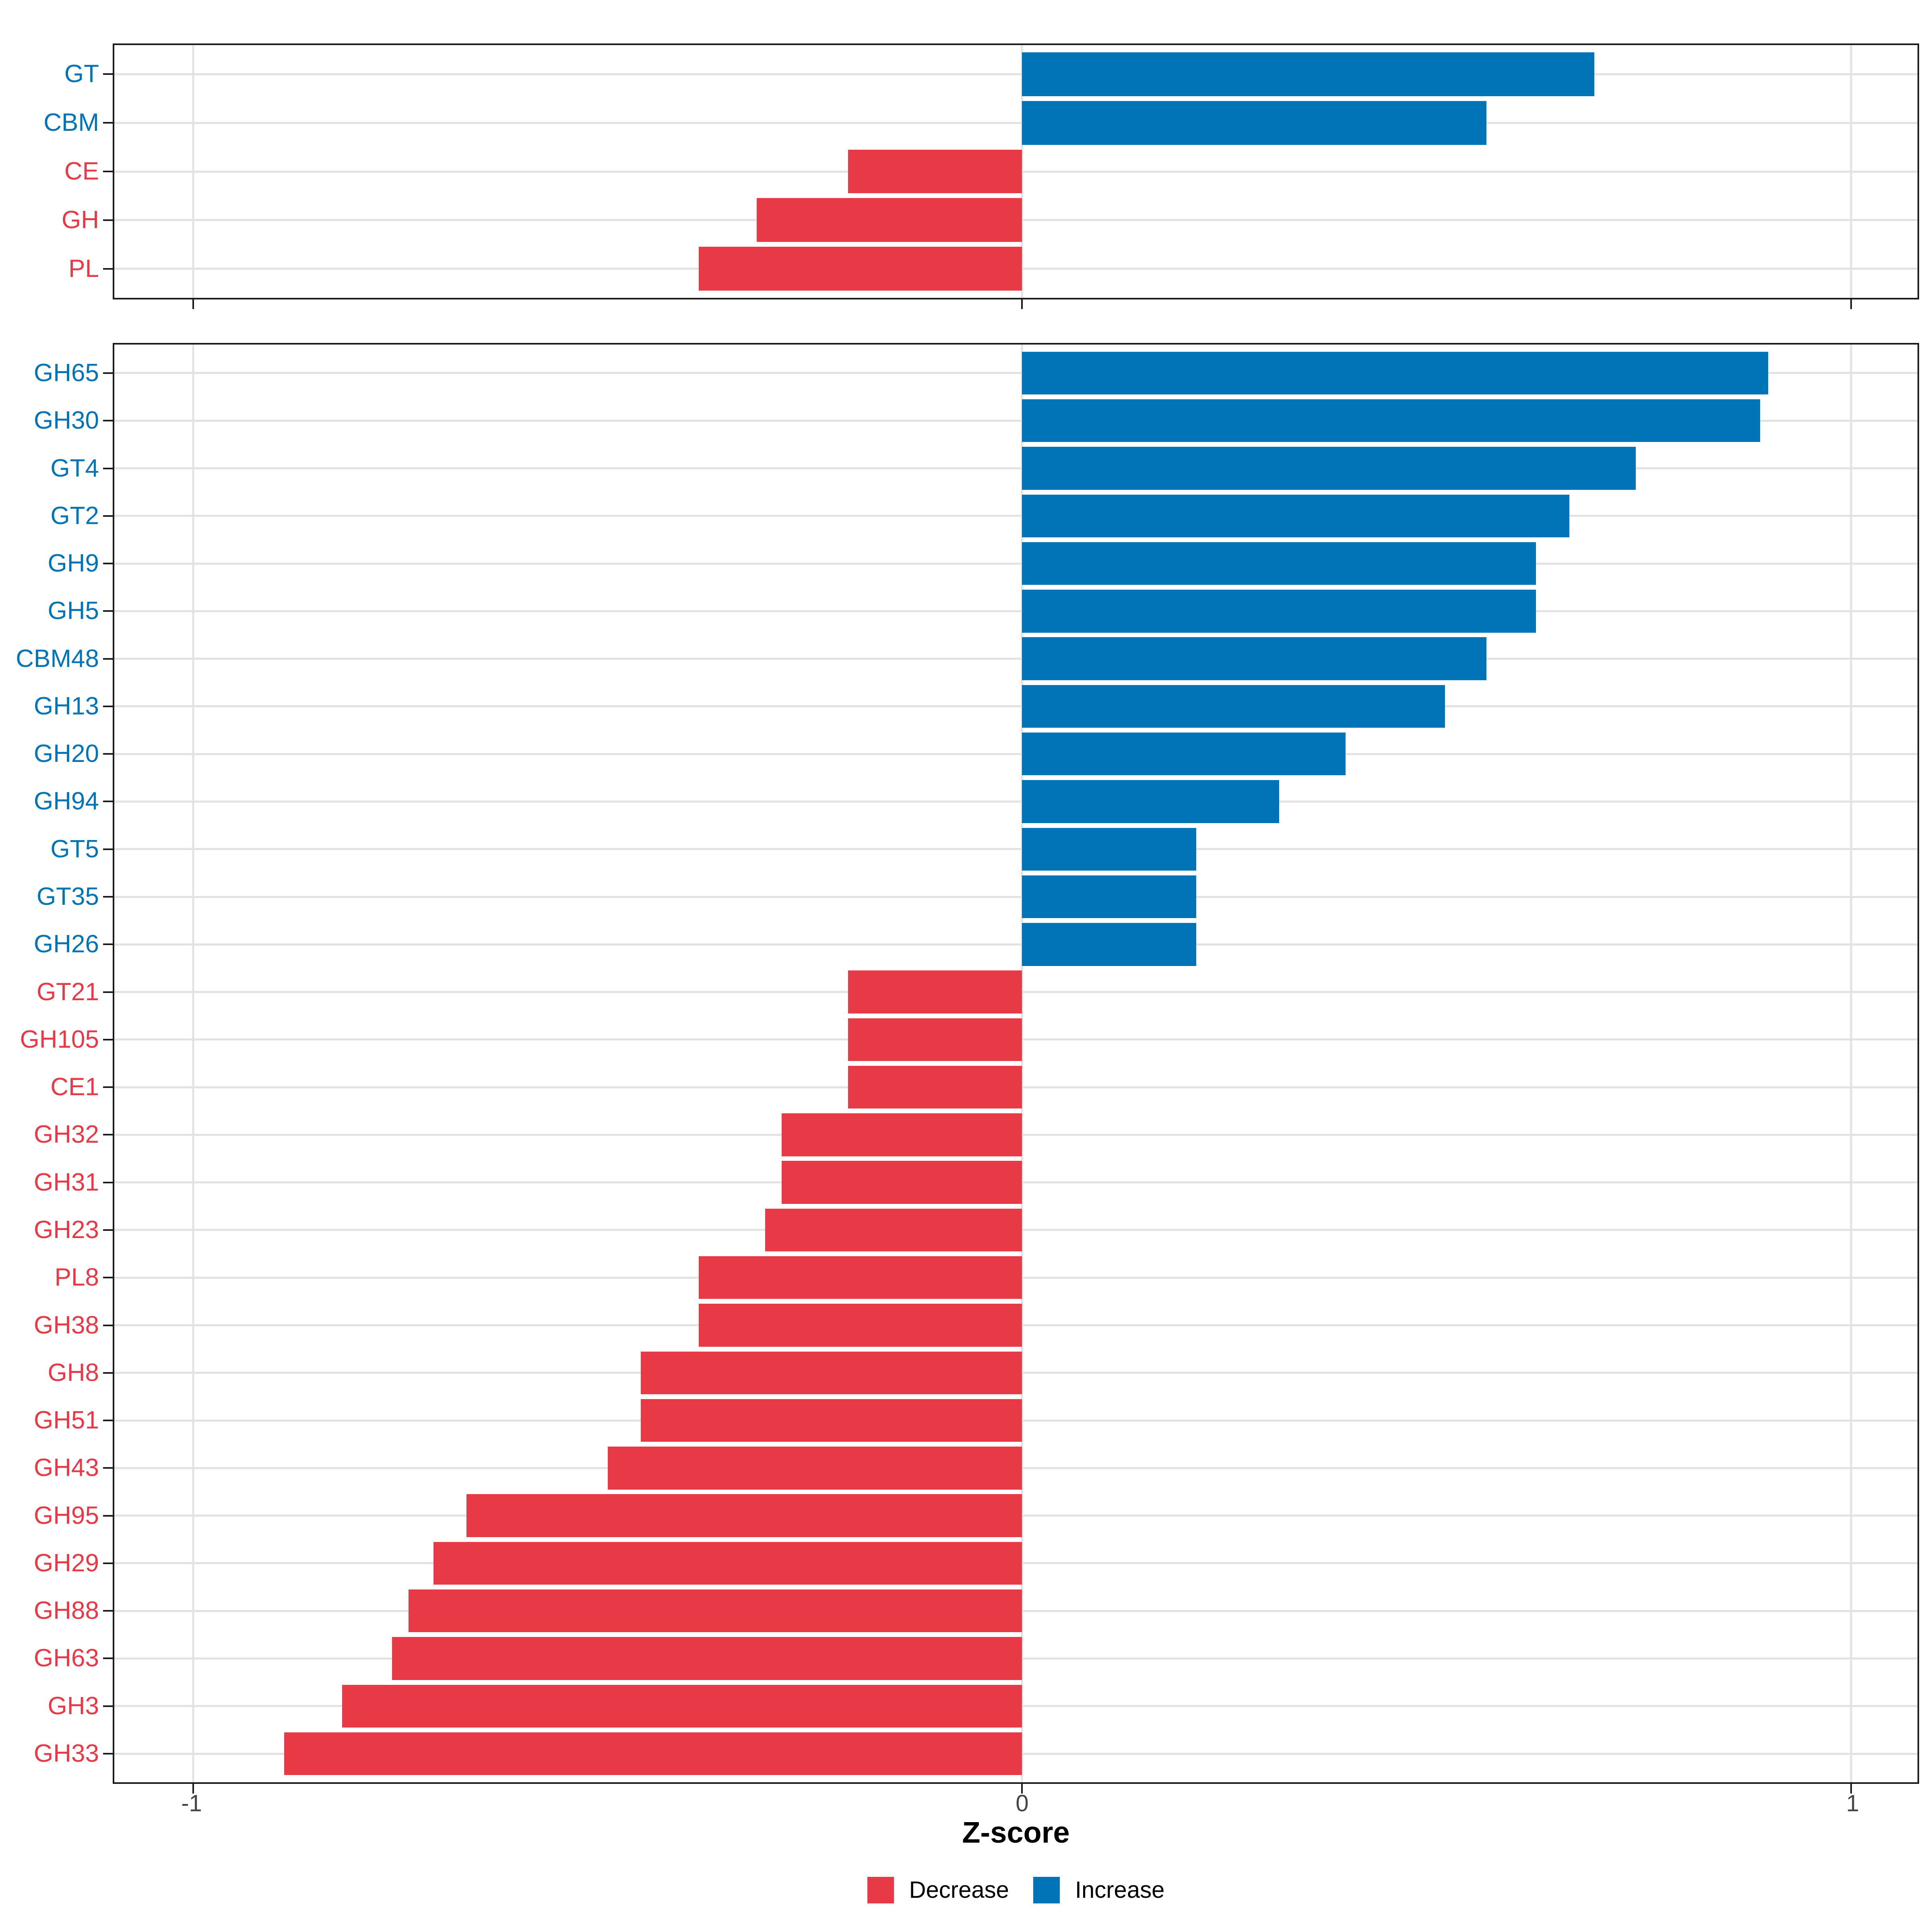 The height and width of the screenshot is (1932, 1932). Describe the element at coordinates (1046, 1890) in the screenshot. I see `legend-swatch-increase` at that location.